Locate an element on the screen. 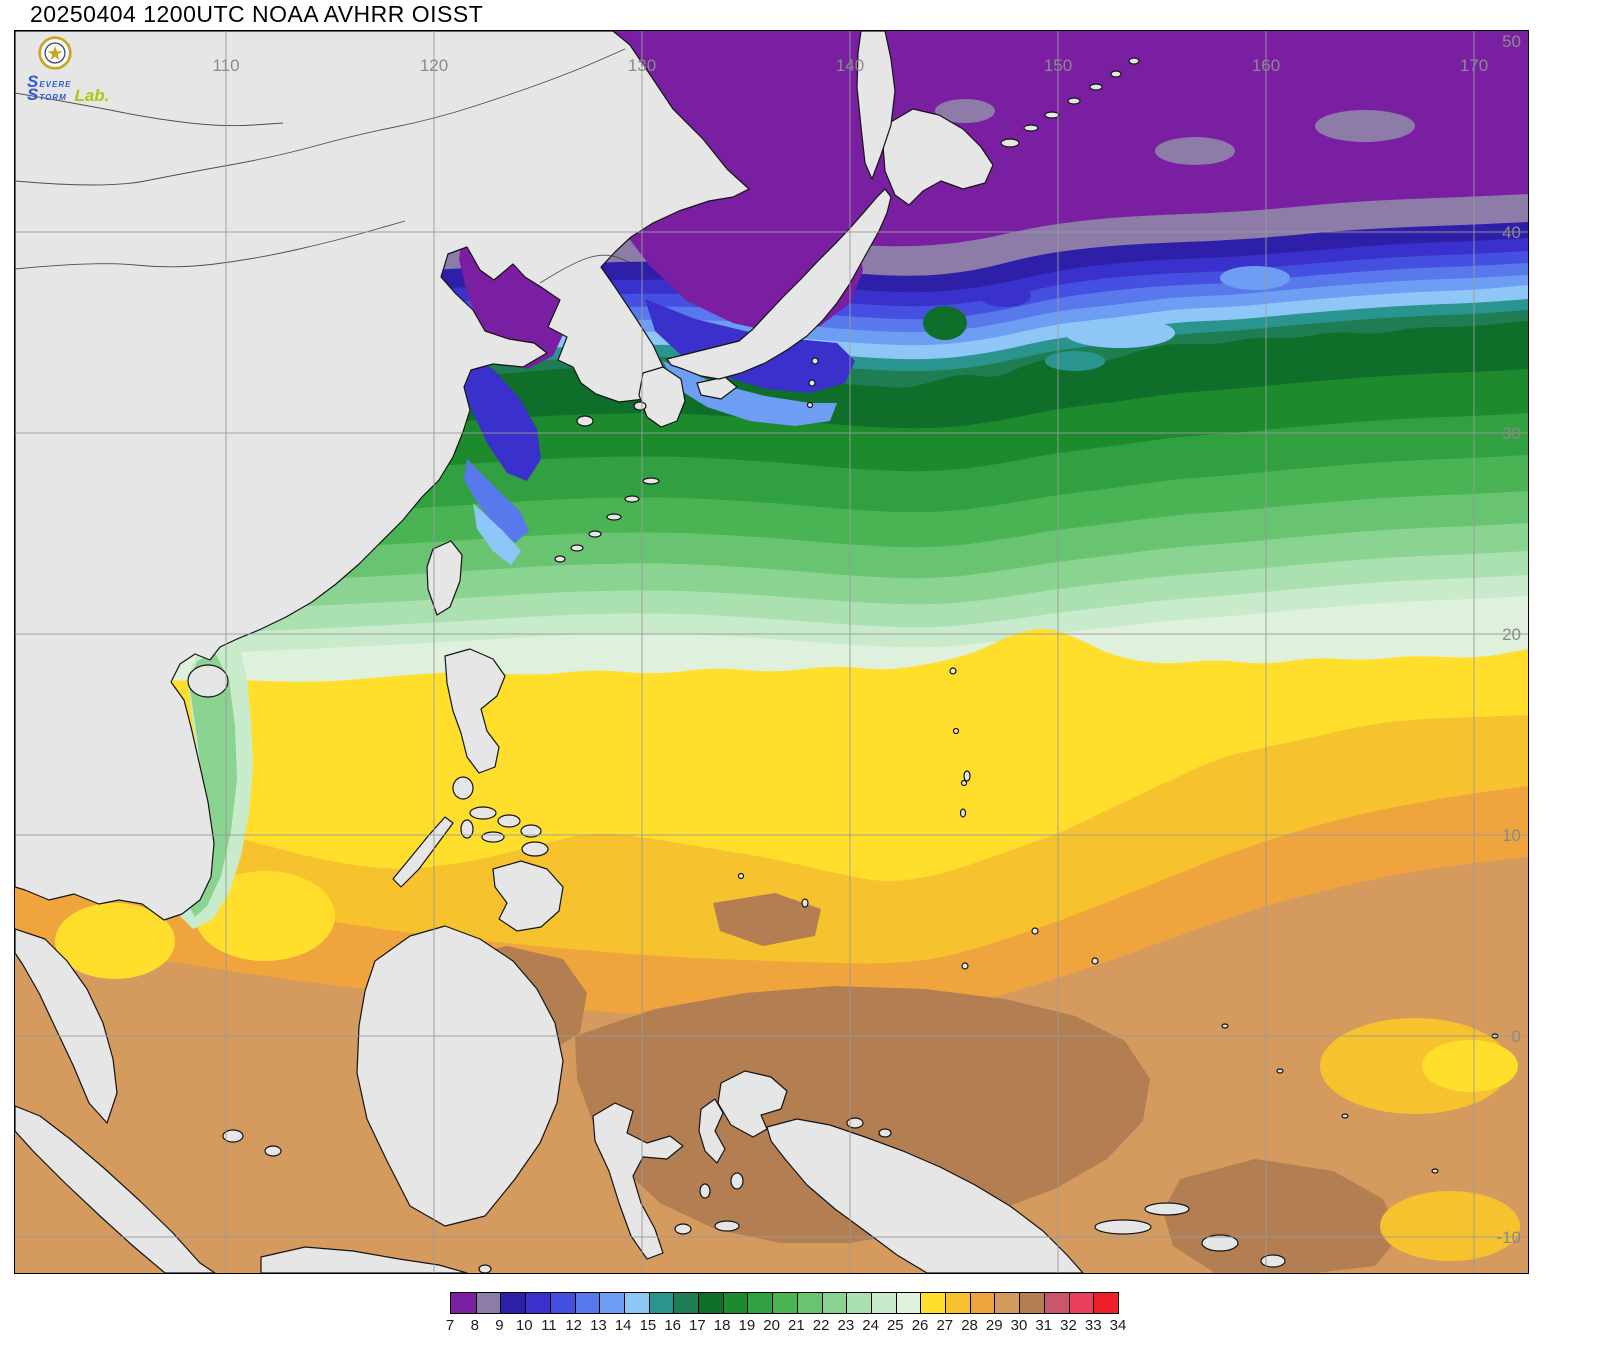 The width and height of the screenshot is (1600, 1360). colorbar-tick-label: 33 is located at coordinates (1093, 1325).